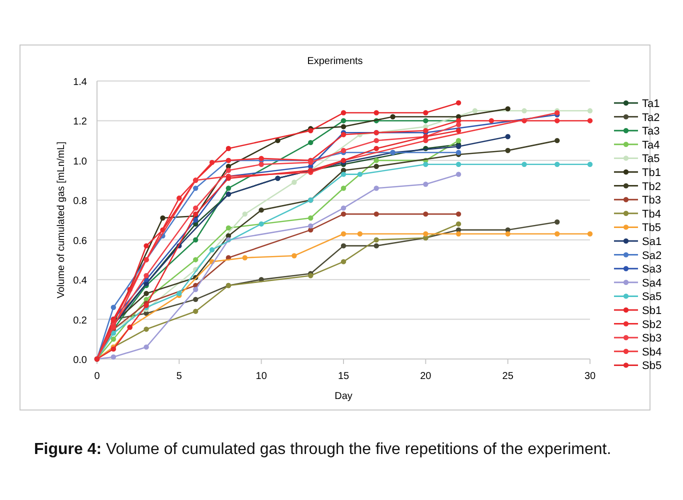  I want to click on legend-label: Sb4, so click(652, 352).